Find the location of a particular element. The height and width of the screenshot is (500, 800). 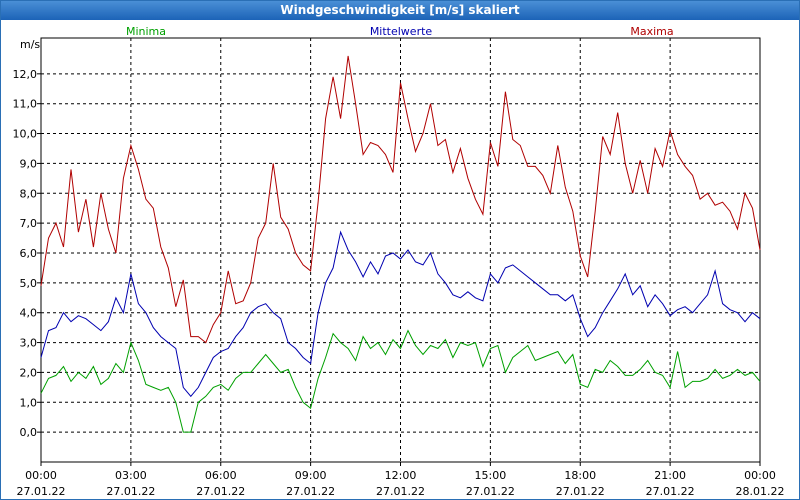

x-tick-time: 06:00 is located at coordinates (221, 475).